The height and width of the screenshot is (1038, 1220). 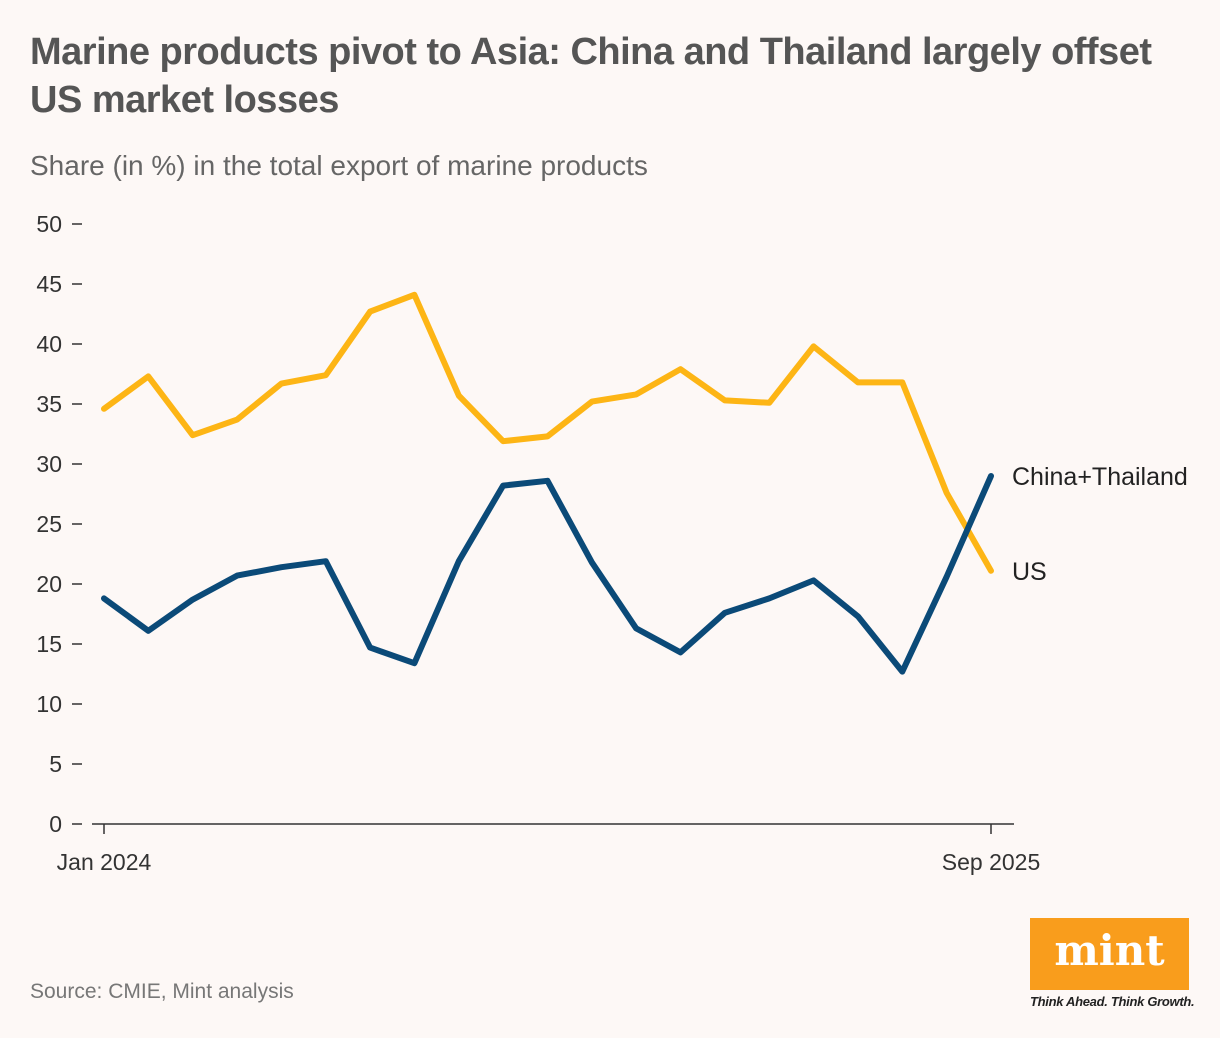 What do you see at coordinates (55, 824) in the screenshot?
I see `y-tick-label: 0` at bounding box center [55, 824].